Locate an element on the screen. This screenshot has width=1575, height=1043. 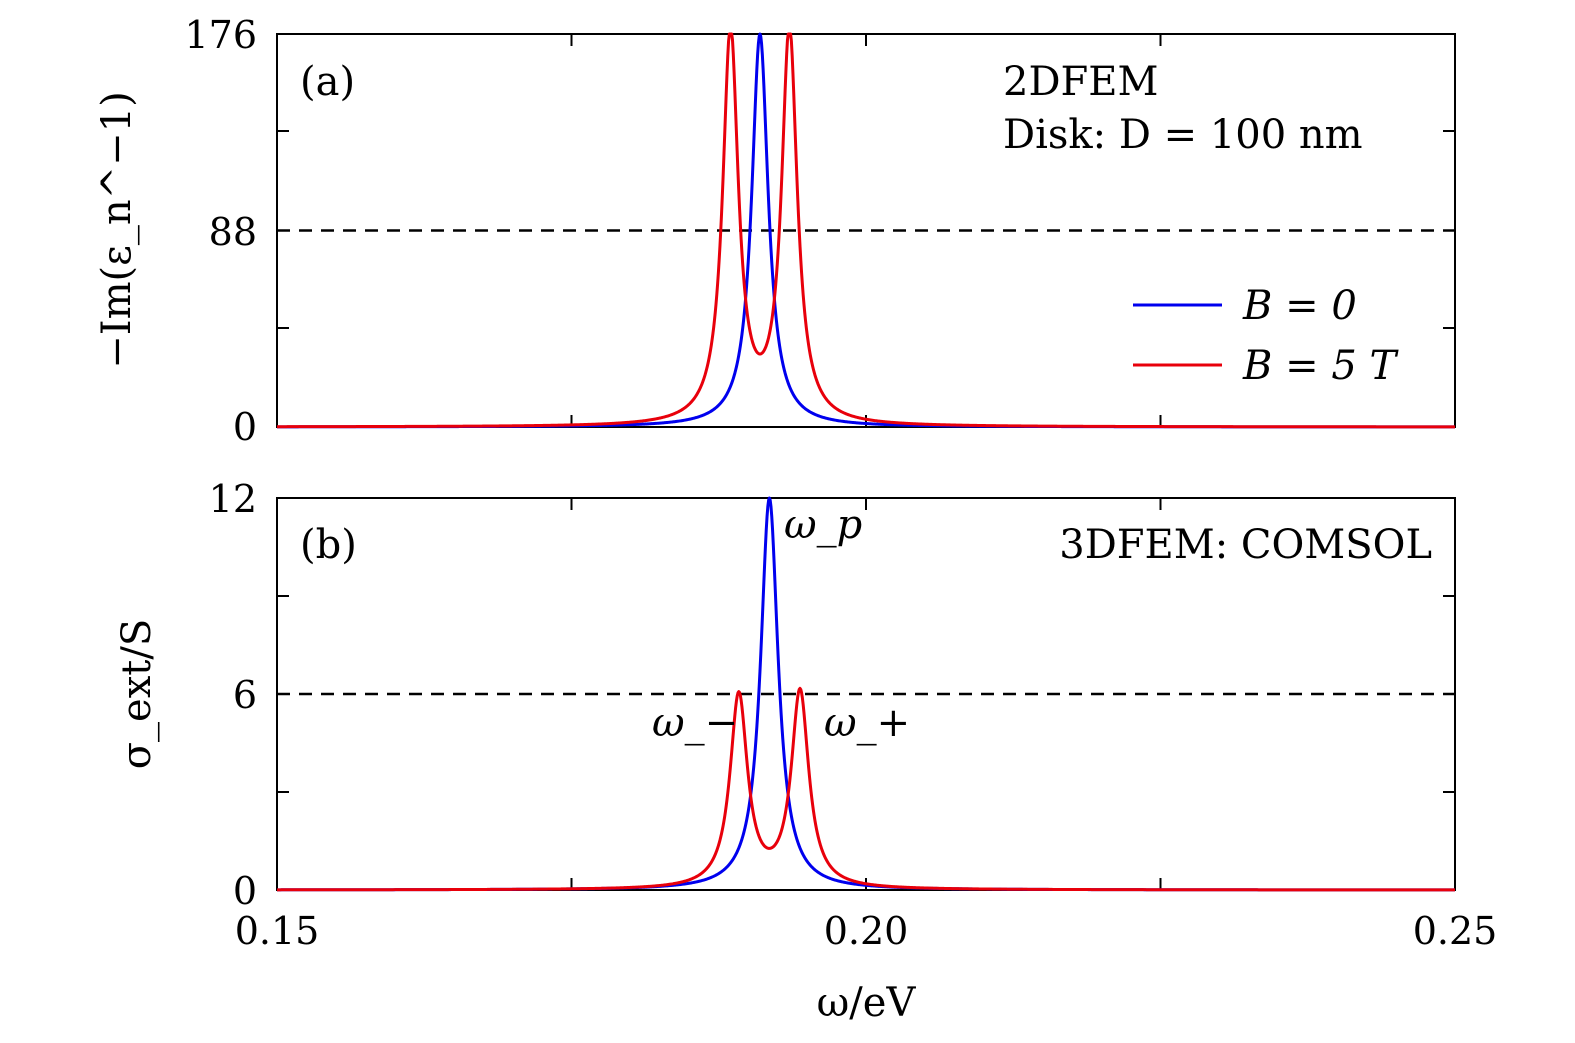
panel-a-annotation-line-1: 2DFEM is located at coordinates (1080, 82).